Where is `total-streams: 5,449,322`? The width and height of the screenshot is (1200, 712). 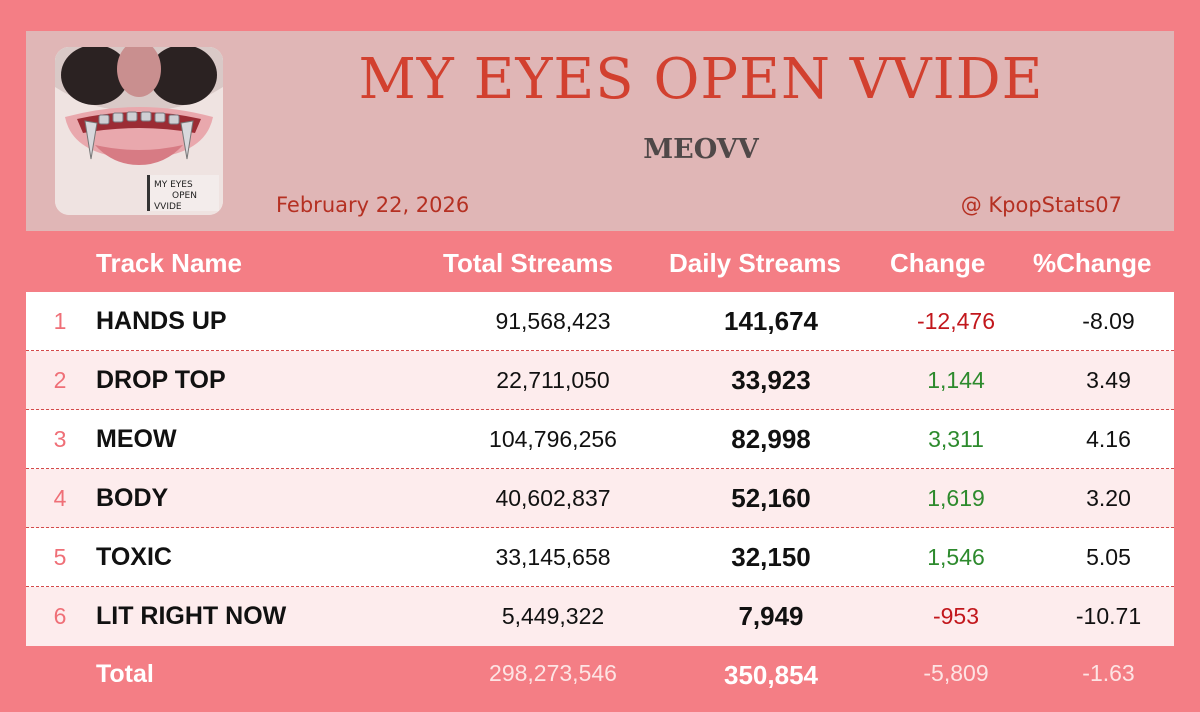
total-streams: 5,449,322 is located at coordinates (553, 616).